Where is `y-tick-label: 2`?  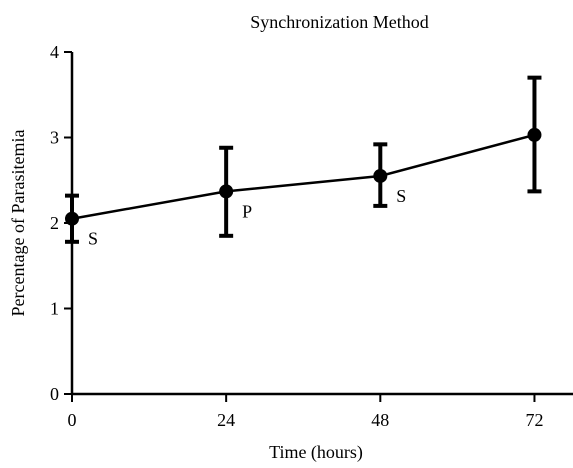
y-tick-label: 2 is located at coordinates (54, 223).